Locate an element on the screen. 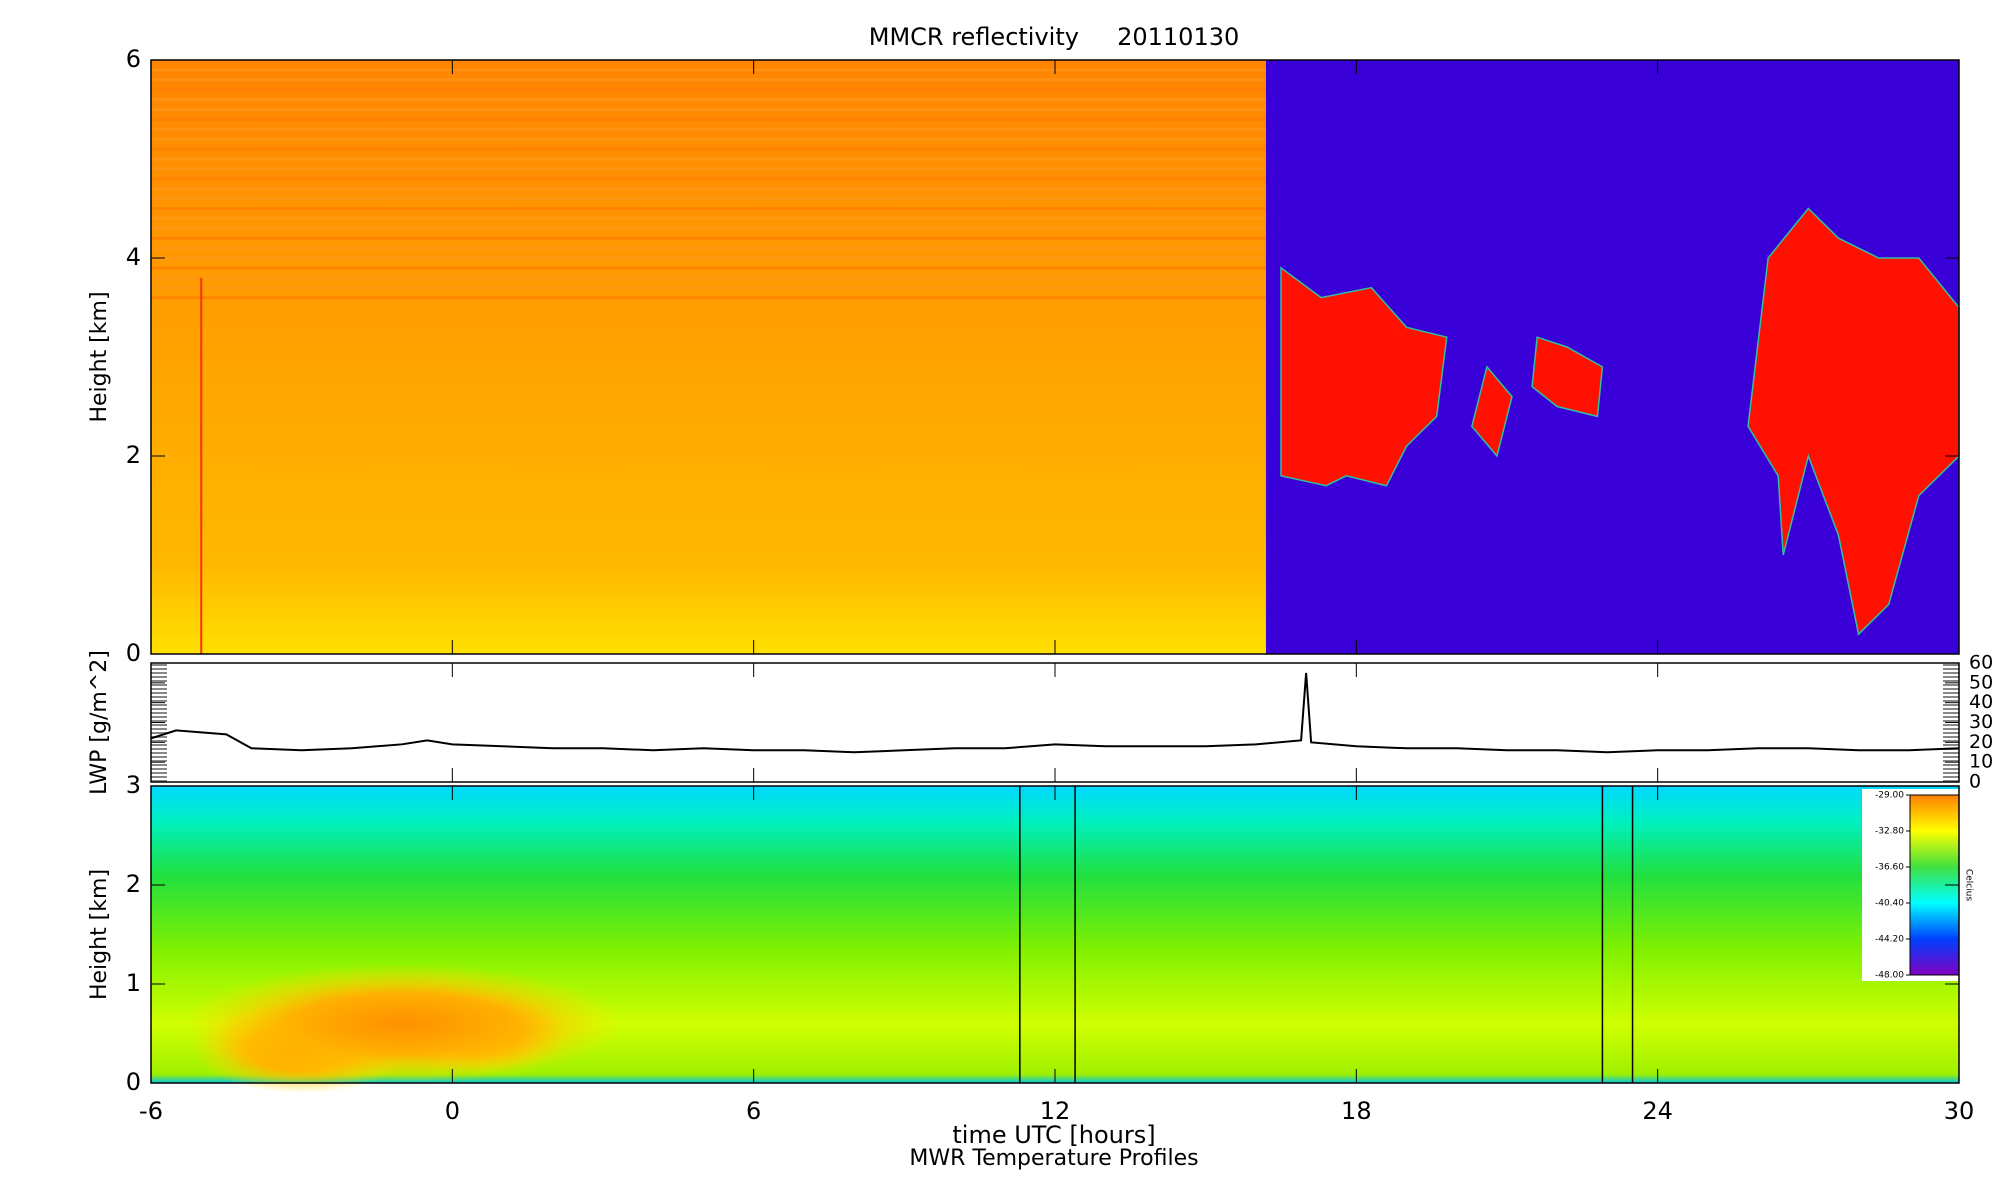 This screenshot has width=2000, height=1200. y-tick-label: 30 is located at coordinates (1981, 722).